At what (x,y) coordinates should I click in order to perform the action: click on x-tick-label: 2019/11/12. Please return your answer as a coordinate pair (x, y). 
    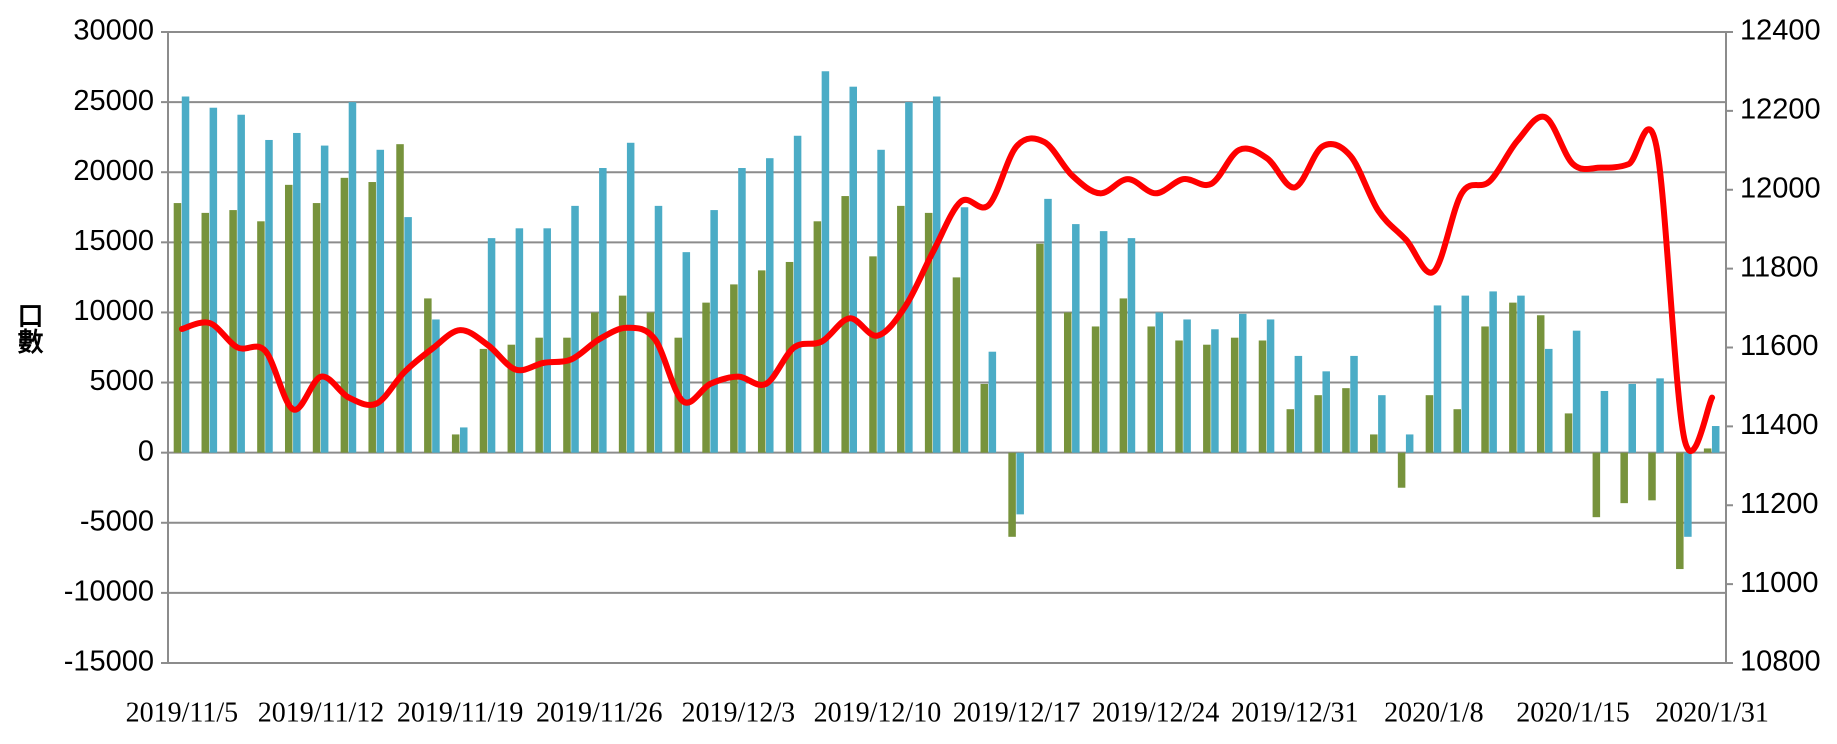
    Looking at the image, I should click on (321, 712).